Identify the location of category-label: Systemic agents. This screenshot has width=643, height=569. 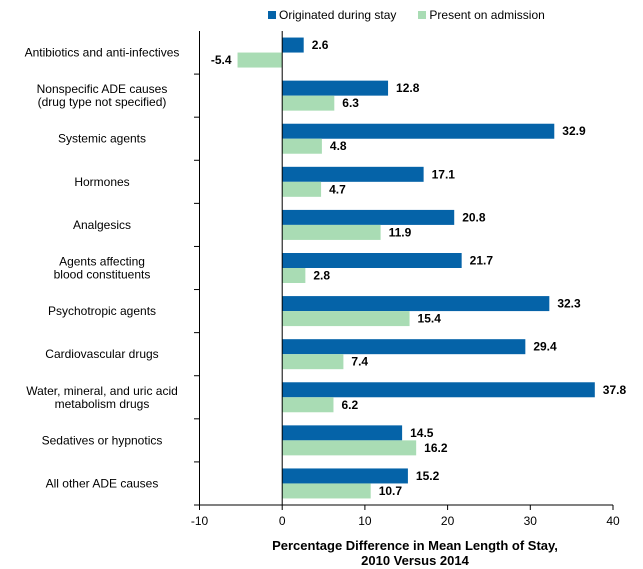
(102, 139).